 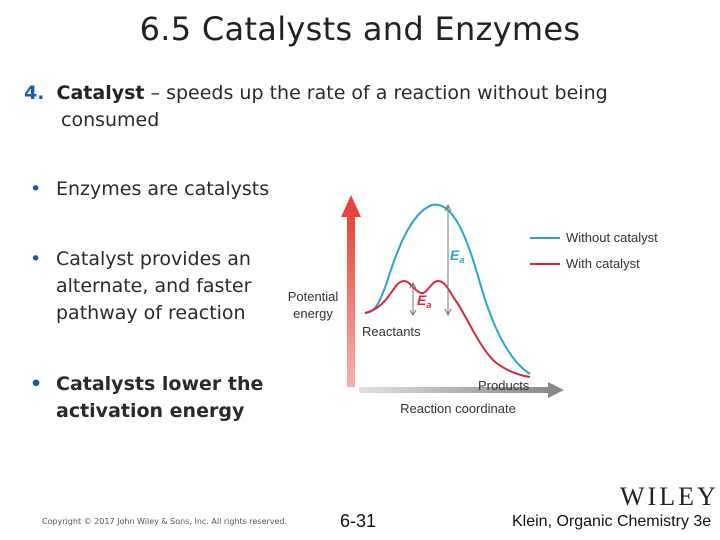 I want to click on book-citation: Klein, Organic Chemistry 3e, so click(x=612, y=521).